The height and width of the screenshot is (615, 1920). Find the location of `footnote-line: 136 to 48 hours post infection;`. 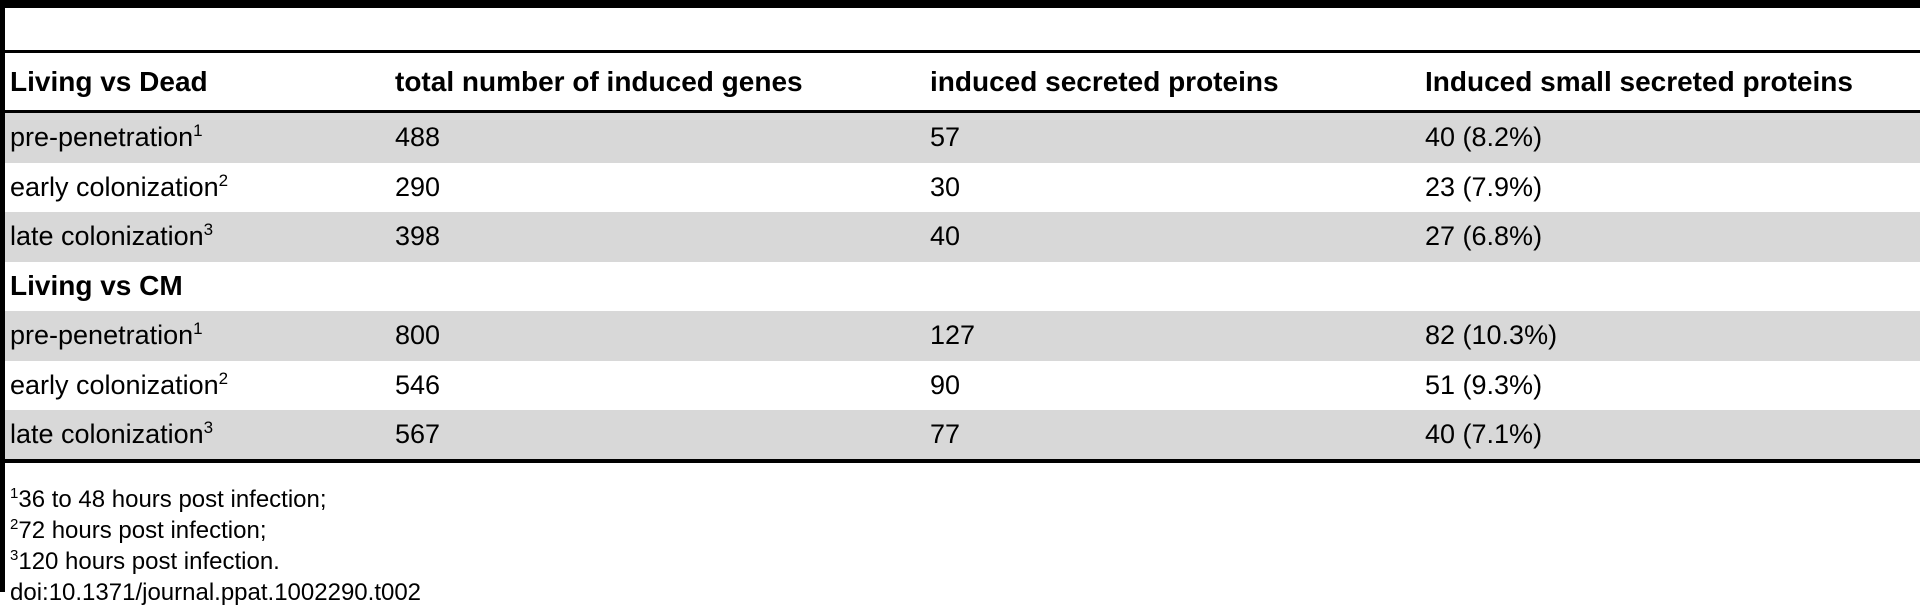

footnote-line: 136 to 48 hours post infection; is located at coordinates (215, 499).